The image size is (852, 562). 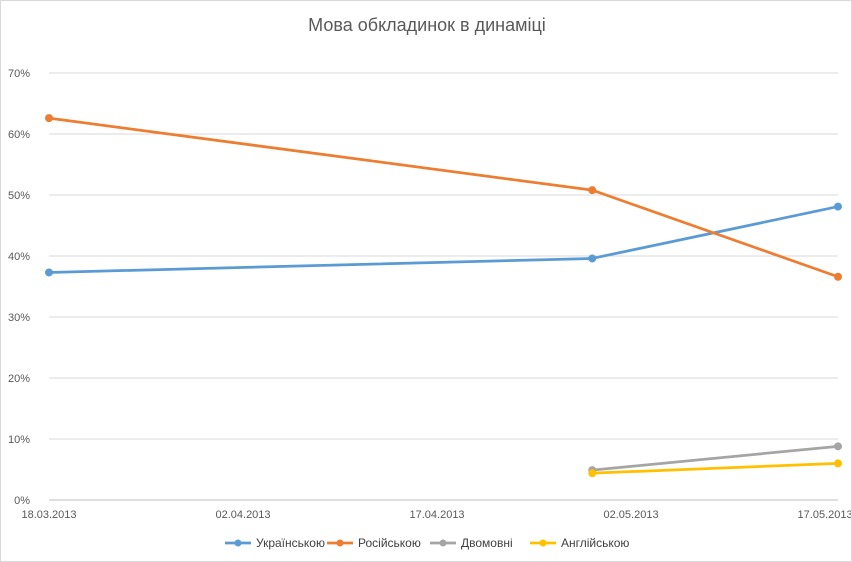 What do you see at coordinates (19, 257) in the screenshot?
I see `y-tick-label: 40%` at bounding box center [19, 257].